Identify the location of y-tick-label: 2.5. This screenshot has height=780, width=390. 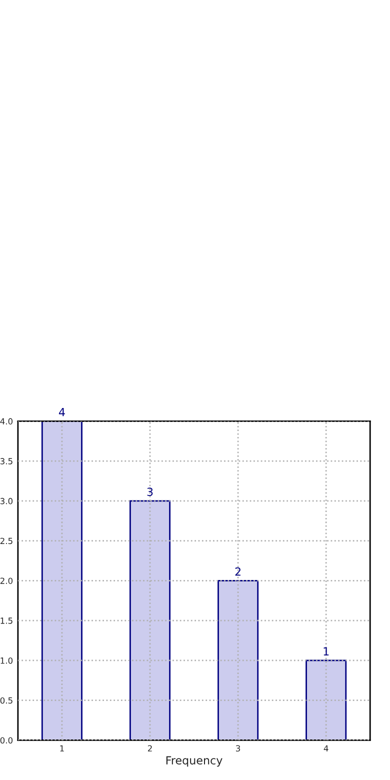
(6, 541).